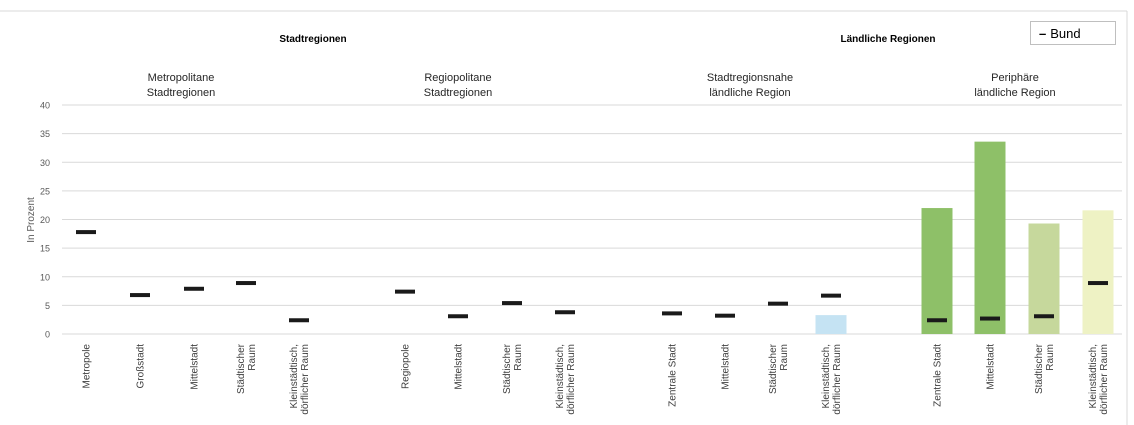 The width and height of the screenshot is (1134, 425). I want to click on legend-bund-label: Bund, so click(1065, 33).